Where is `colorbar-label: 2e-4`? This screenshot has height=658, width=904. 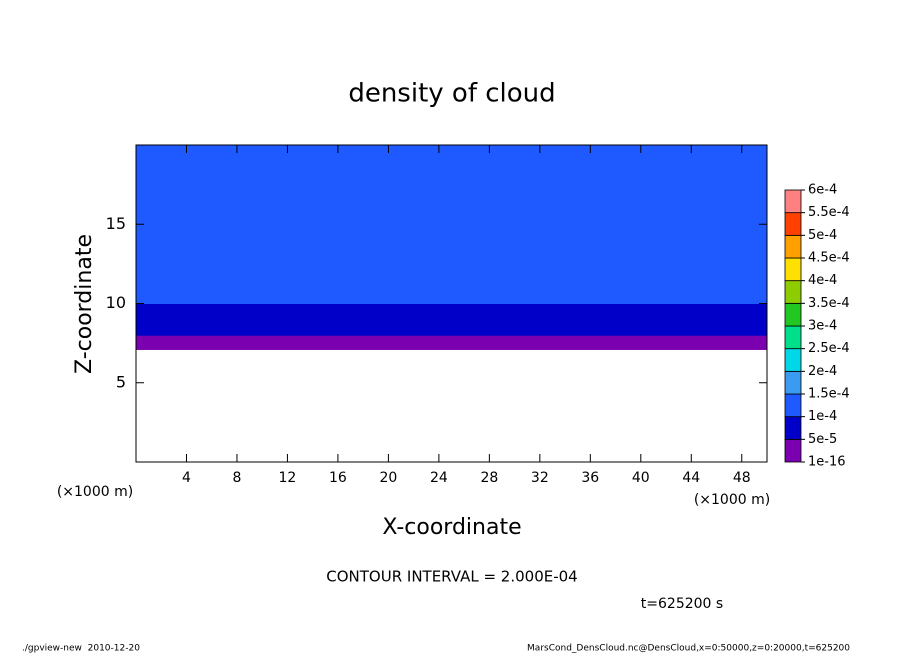
colorbar-label: 2e-4 is located at coordinates (822, 371).